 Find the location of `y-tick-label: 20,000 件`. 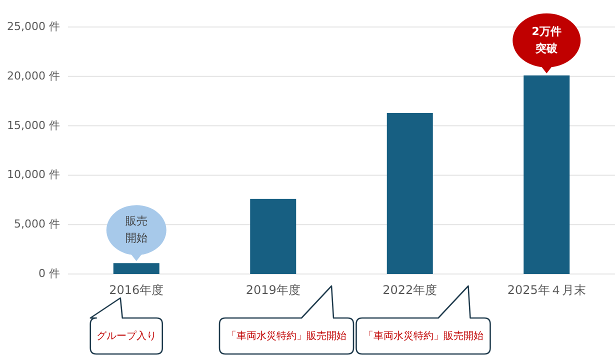

y-tick-label: 20,000 件 is located at coordinates (33, 75).